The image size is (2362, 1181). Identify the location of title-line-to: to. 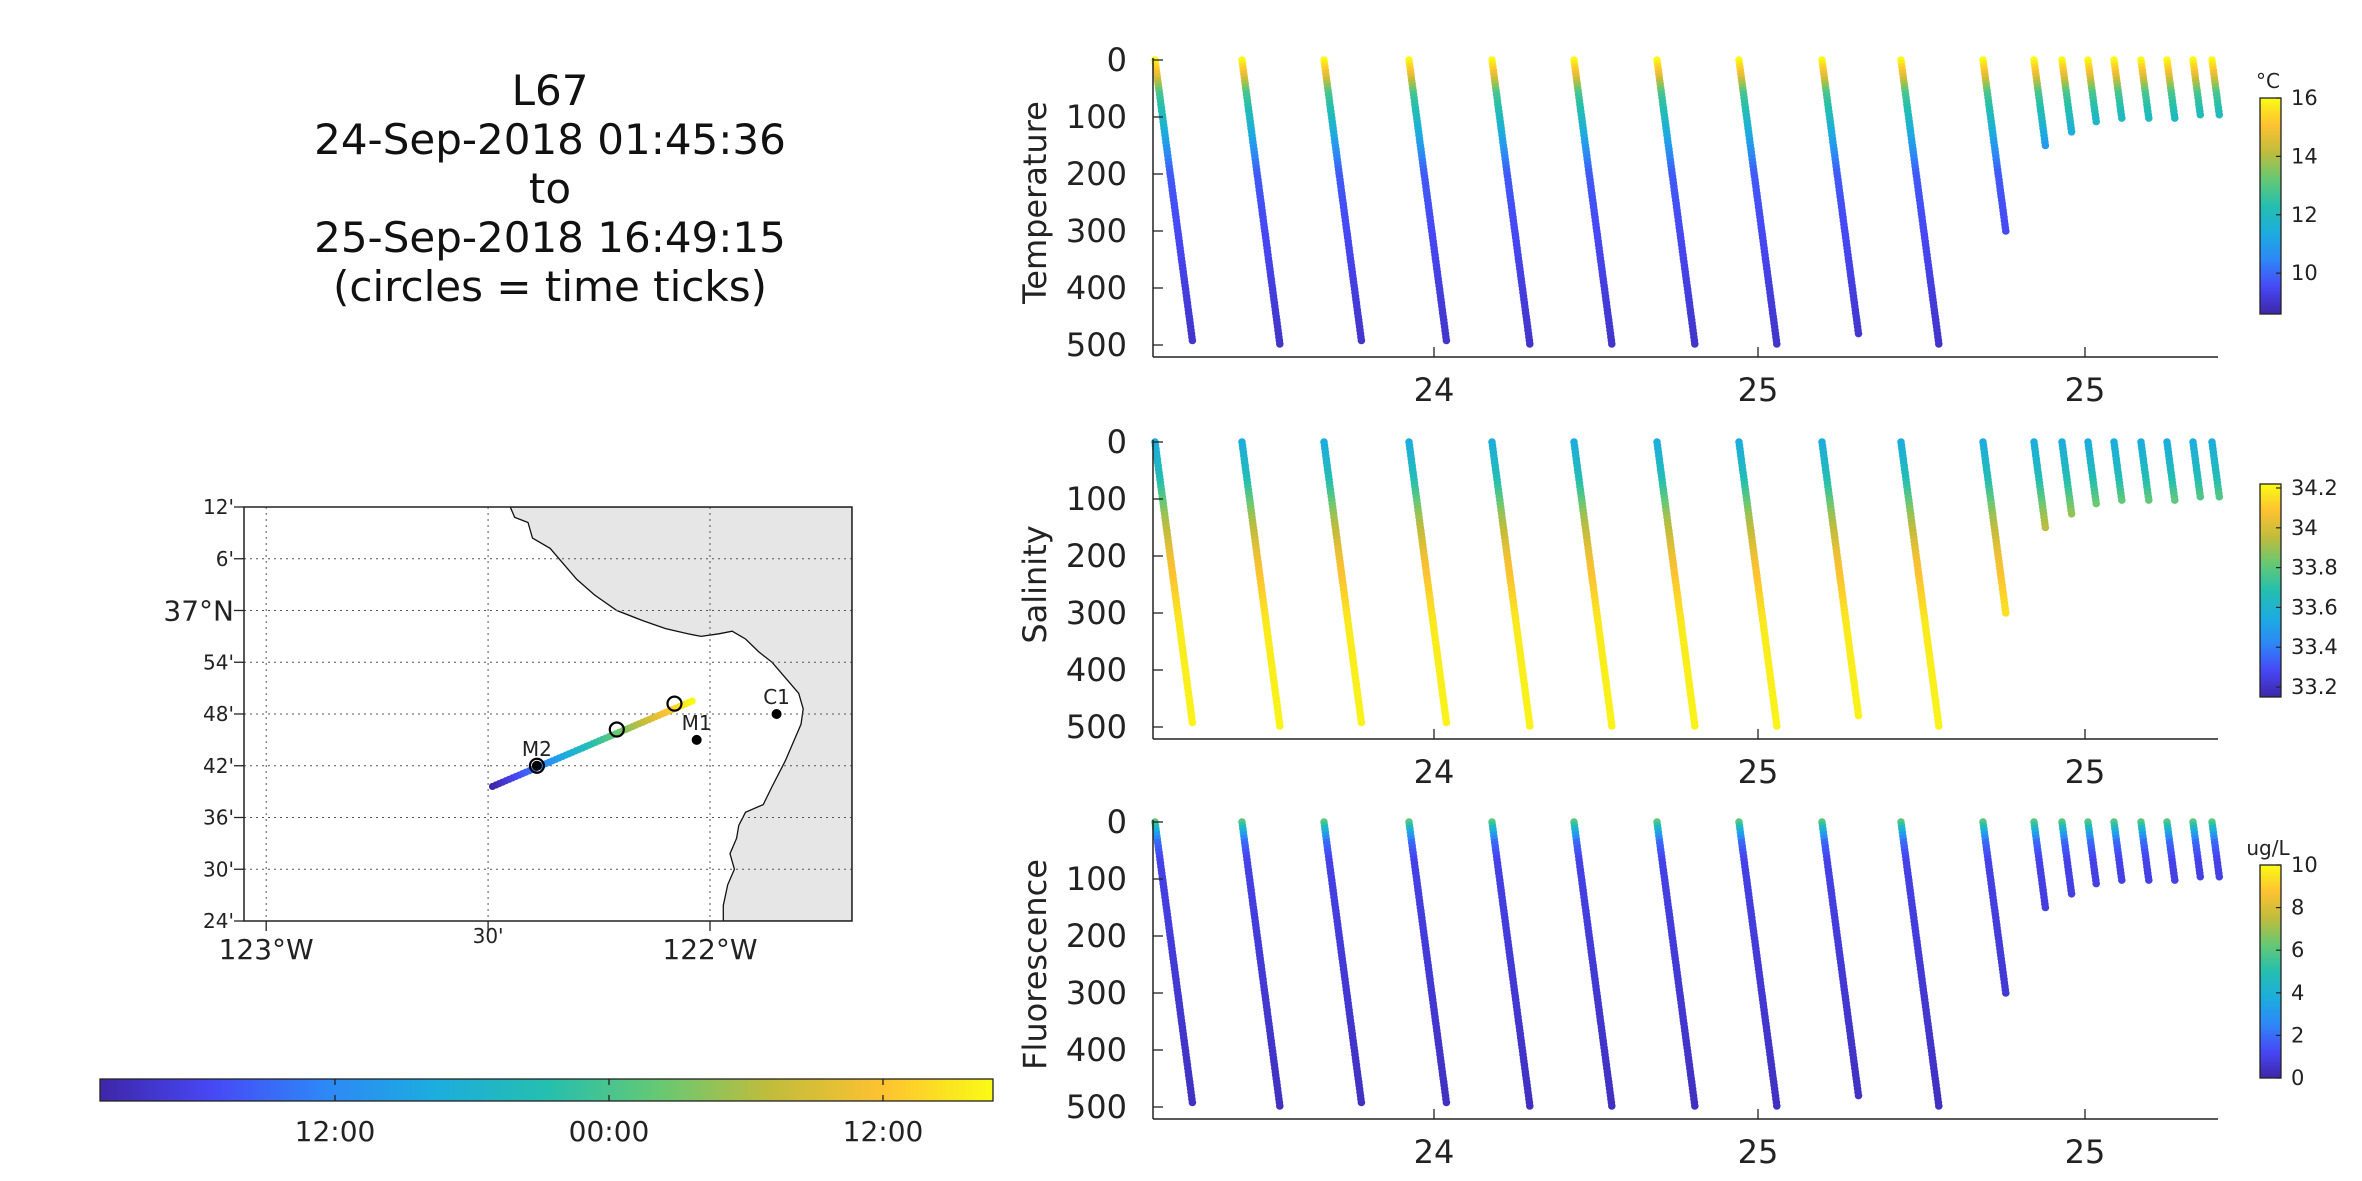
(550, 188).